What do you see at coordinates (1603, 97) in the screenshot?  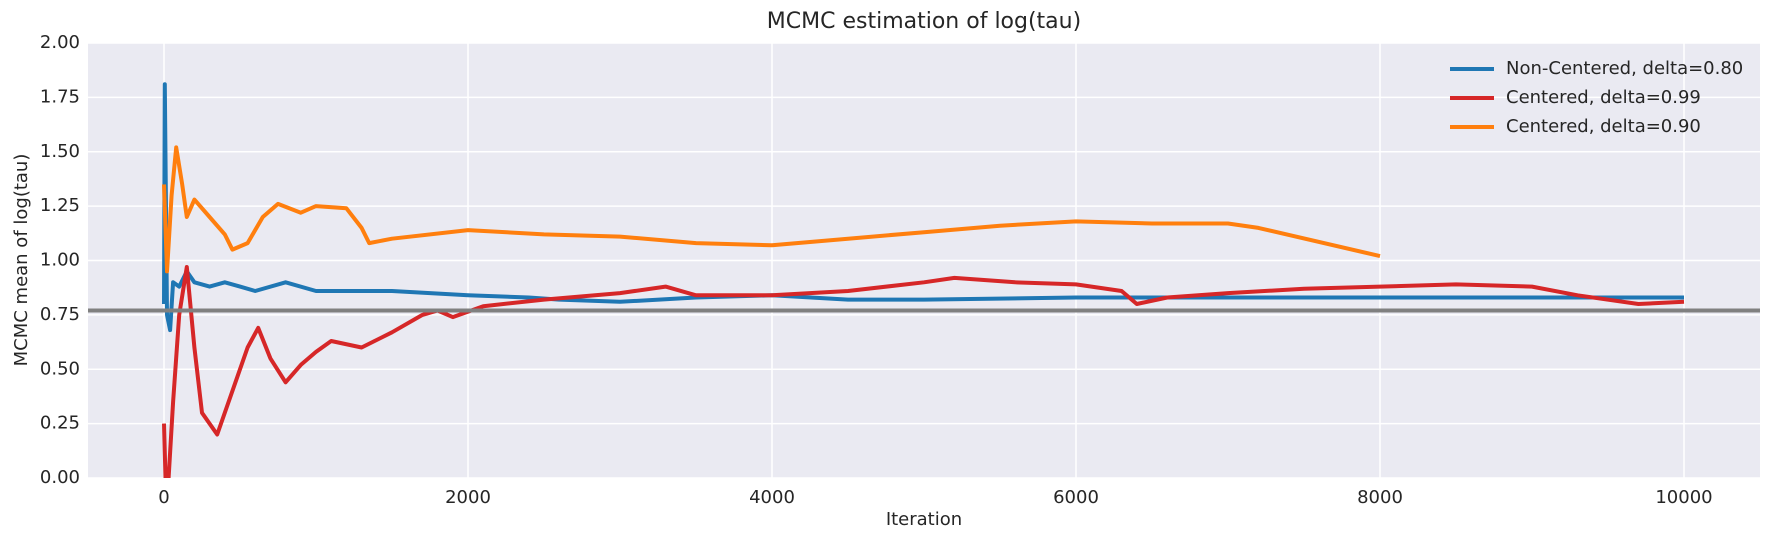 I see `legend-label: Centered, delta=0.99` at bounding box center [1603, 97].